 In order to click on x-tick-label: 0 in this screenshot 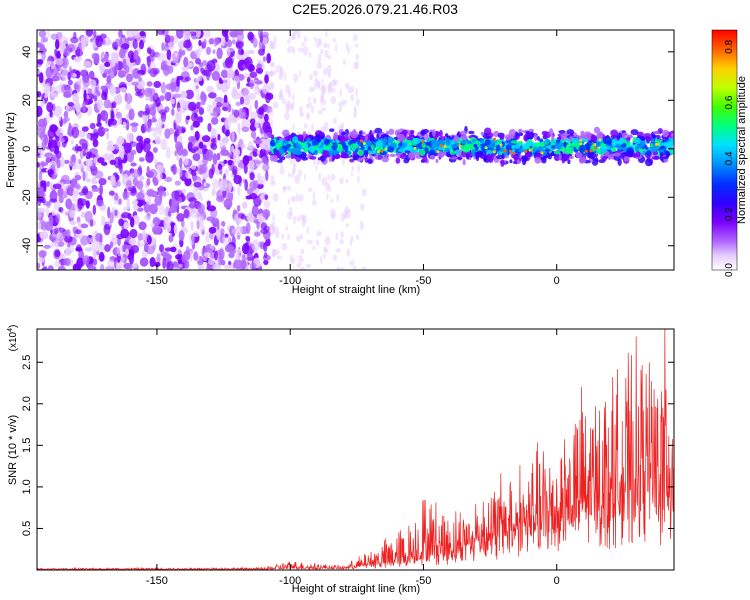, I will do `click(557, 581)`.